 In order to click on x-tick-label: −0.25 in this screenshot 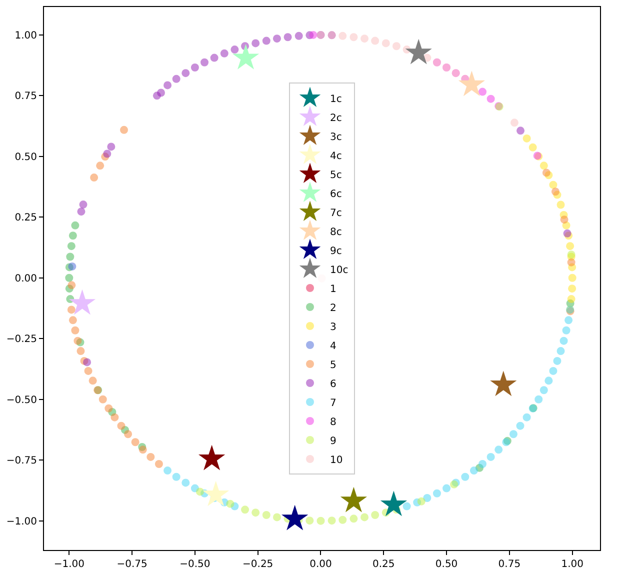, I will do `click(258, 564)`.